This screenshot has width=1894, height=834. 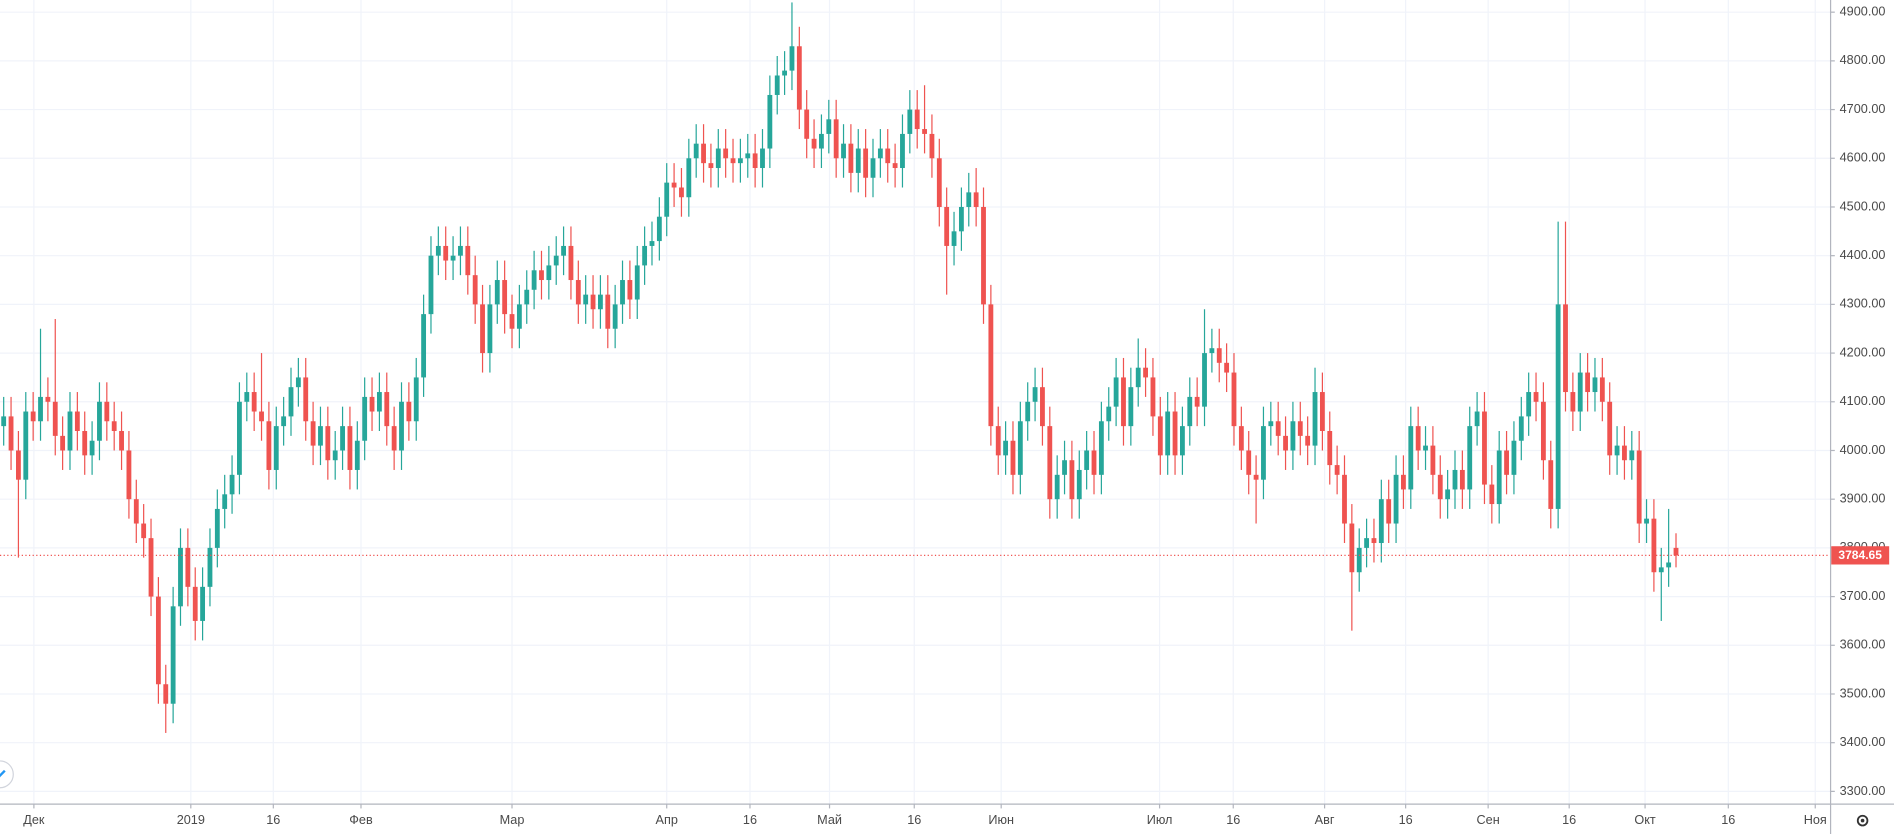 I want to click on x-tick-label: Мар, so click(x=512, y=819).